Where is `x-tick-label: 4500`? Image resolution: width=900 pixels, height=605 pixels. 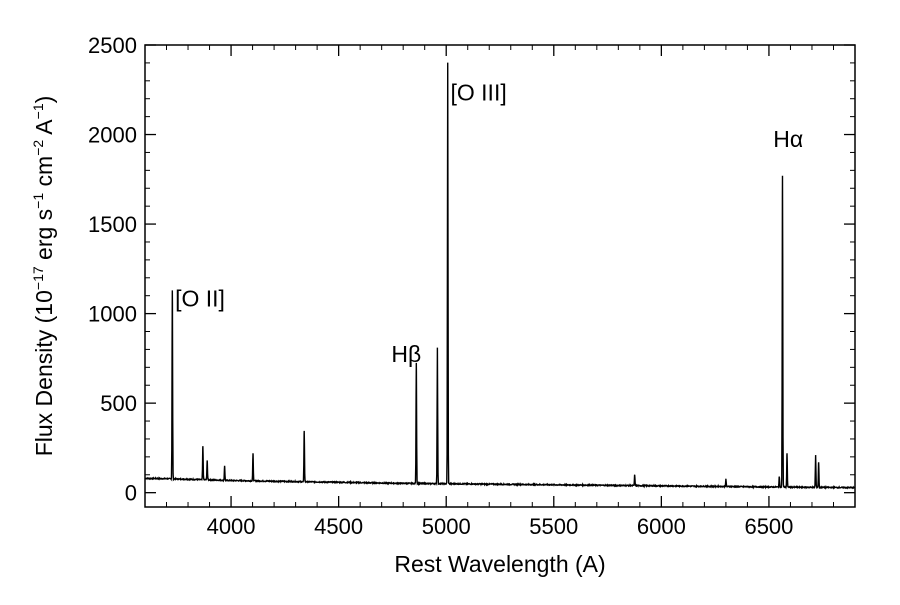 x-tick-label: 4500 is located at coordinates (338, 526).